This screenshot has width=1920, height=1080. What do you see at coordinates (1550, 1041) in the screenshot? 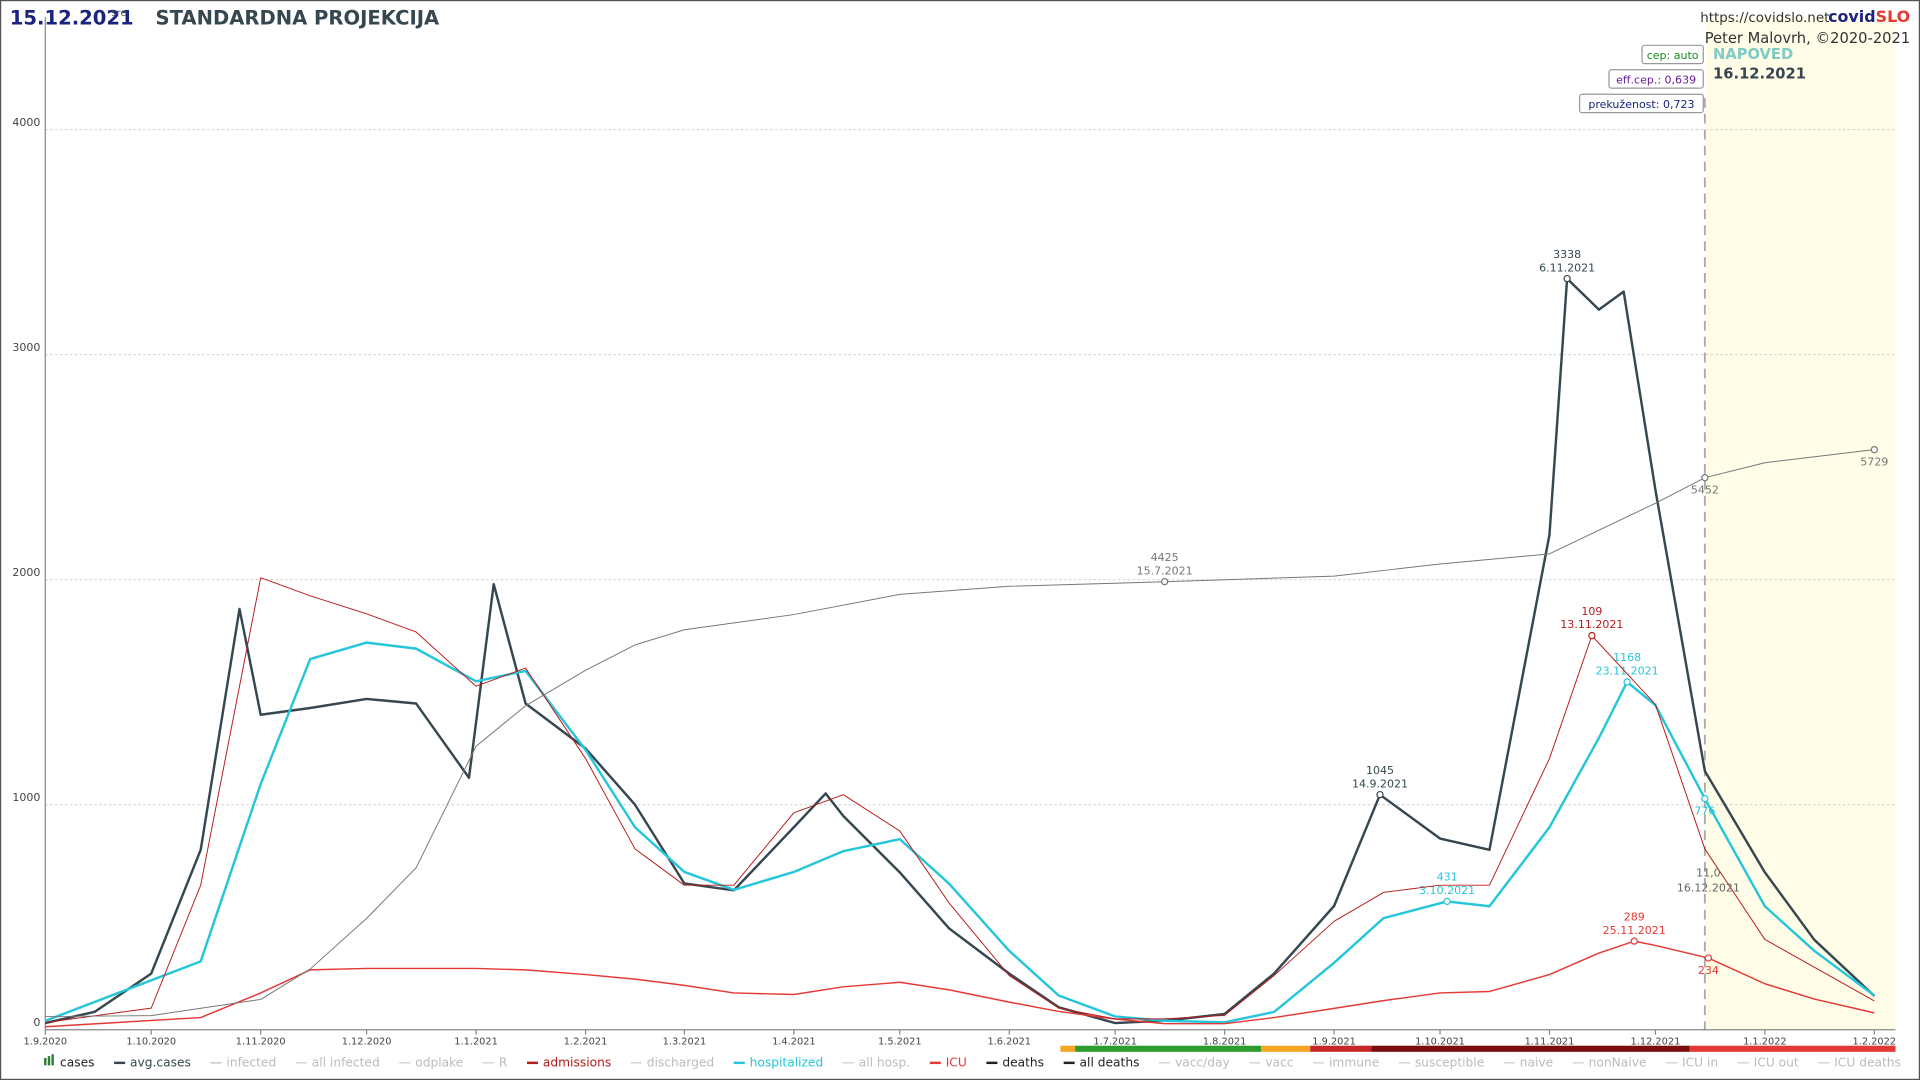
I see `x-tick-label: 1.11.2021` at bounding box center [1550, 1041].